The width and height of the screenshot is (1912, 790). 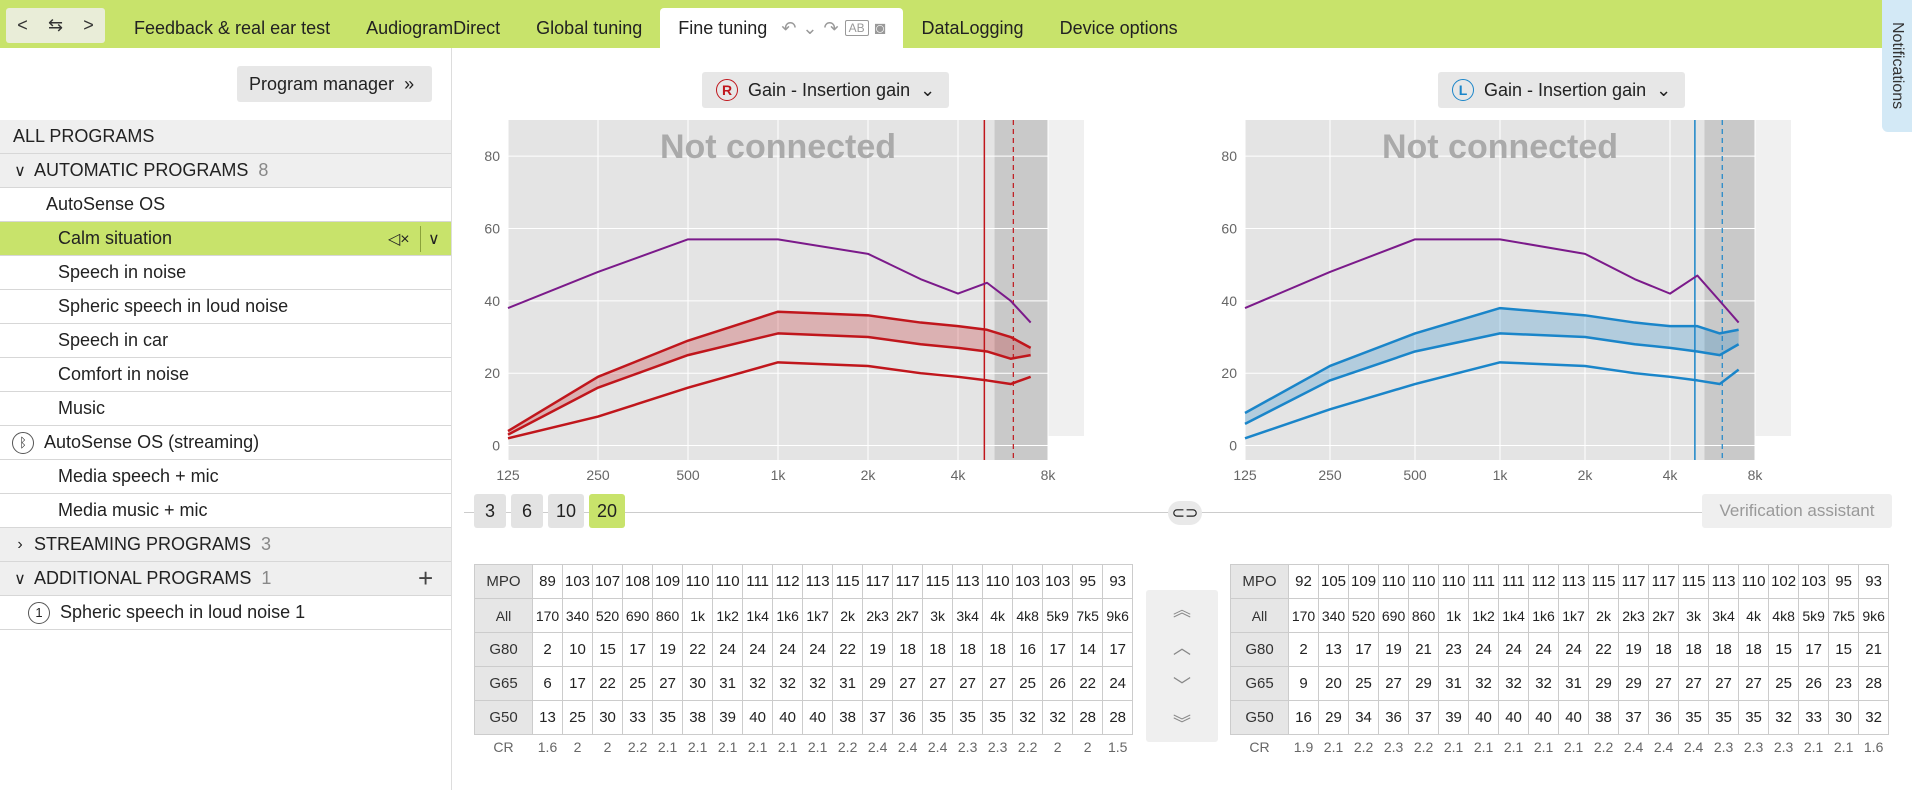 What do you see at coordinates (810, 27) in the screenshot?
I see `chevron-down-icon: ⌄` at bounding box center [810, 27].